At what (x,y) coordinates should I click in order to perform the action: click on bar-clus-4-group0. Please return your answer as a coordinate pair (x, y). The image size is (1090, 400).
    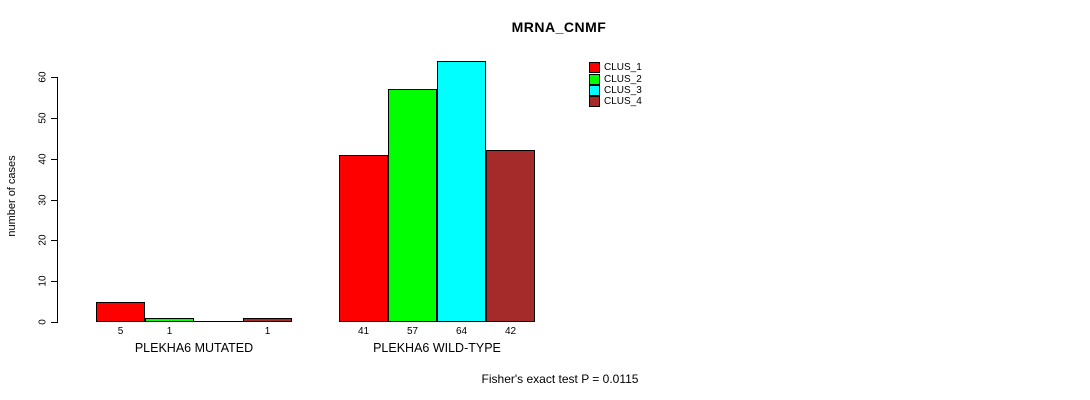
    Looking at the image, I should click on (267, 320).